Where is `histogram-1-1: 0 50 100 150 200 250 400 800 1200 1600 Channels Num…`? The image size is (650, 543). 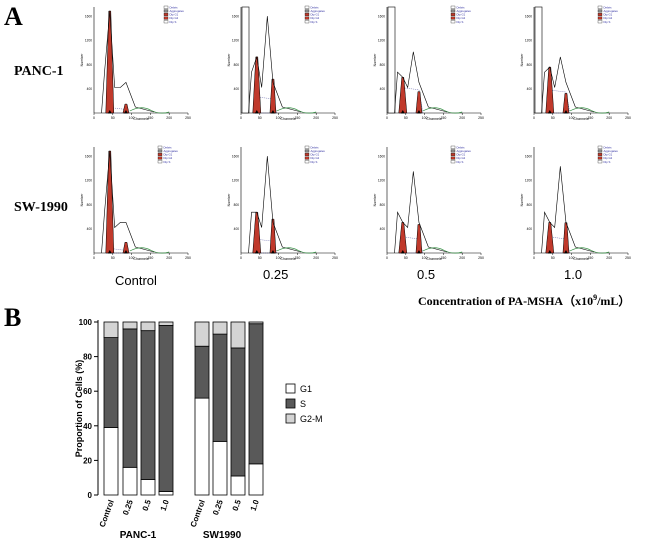
histogram-1-1: 0 50 100 150 200 250 400 800 1200 1600 Channels Num… is located at coordinates (282, 203).